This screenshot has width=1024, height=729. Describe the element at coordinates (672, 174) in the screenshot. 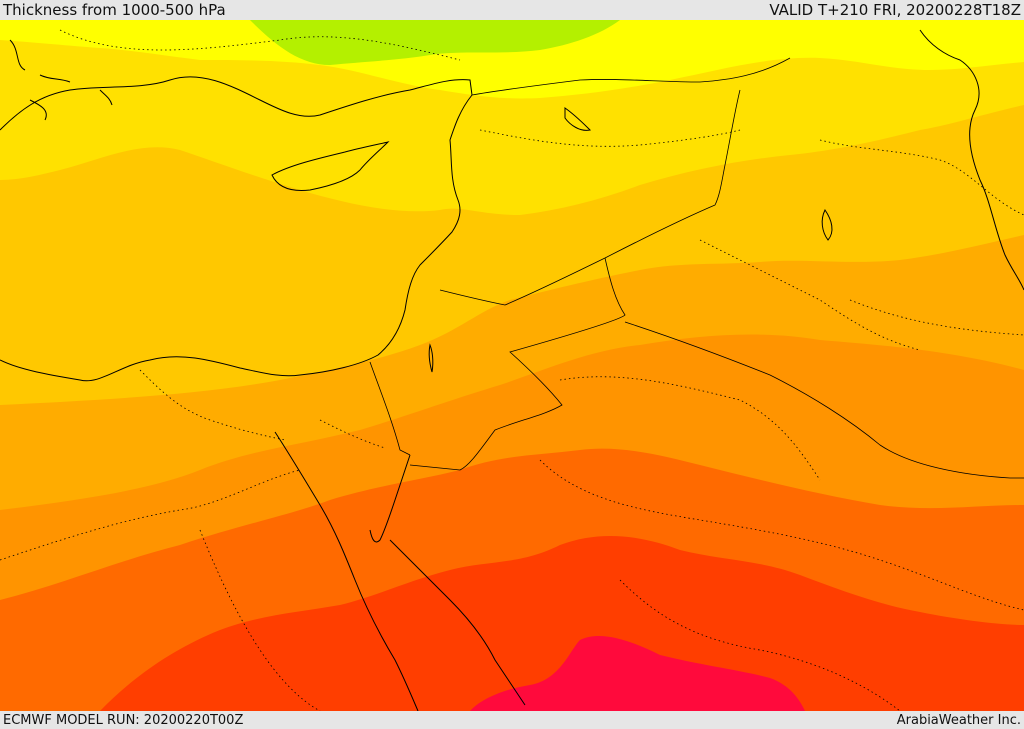

I see `border-syria-iraq` at that location.